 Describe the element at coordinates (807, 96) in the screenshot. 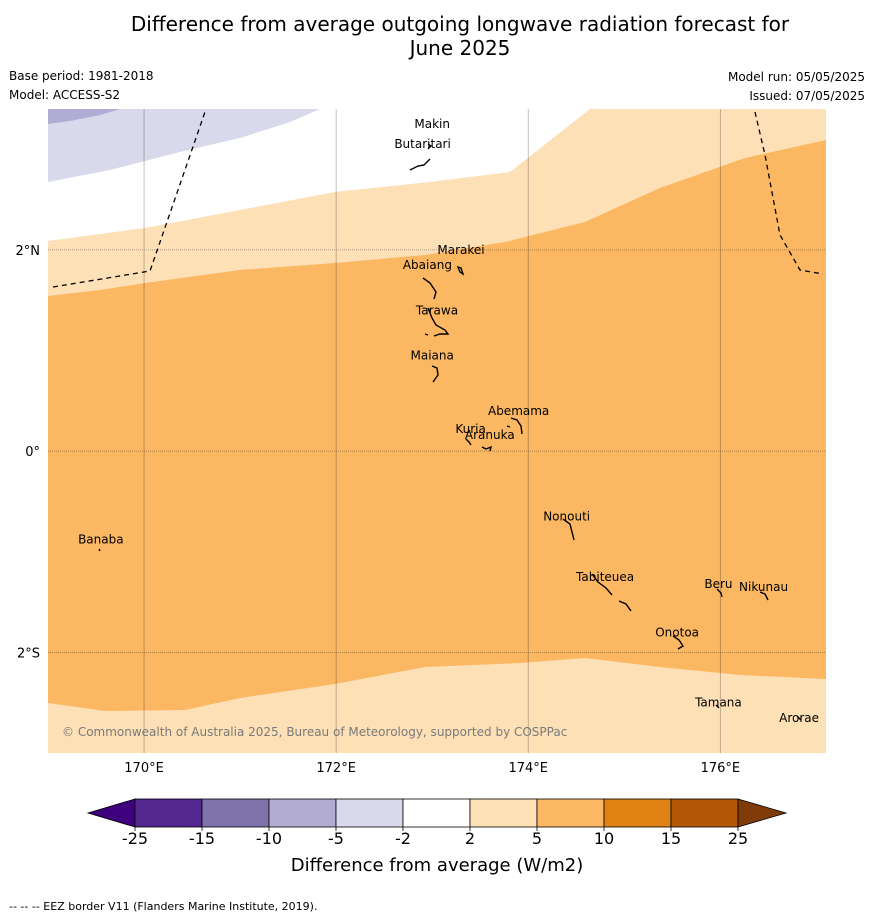

I see `issued-label: Issued: 07/05/2025` at that location.